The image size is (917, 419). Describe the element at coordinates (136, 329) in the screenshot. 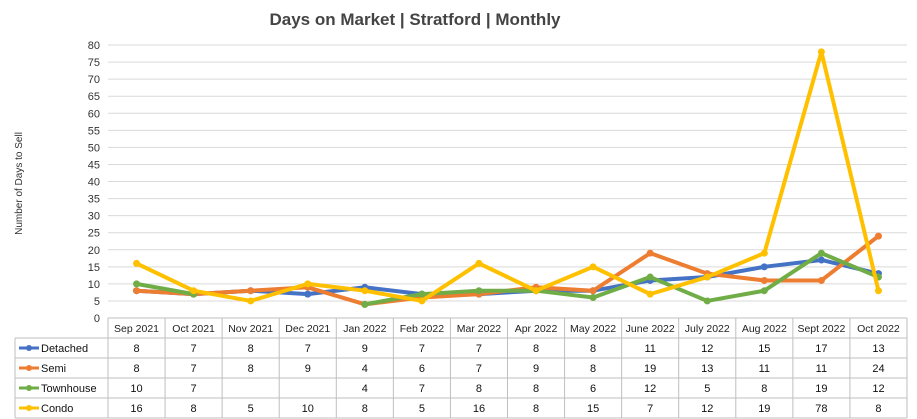

I see `x-tick-label: Sep 2021` at that location.